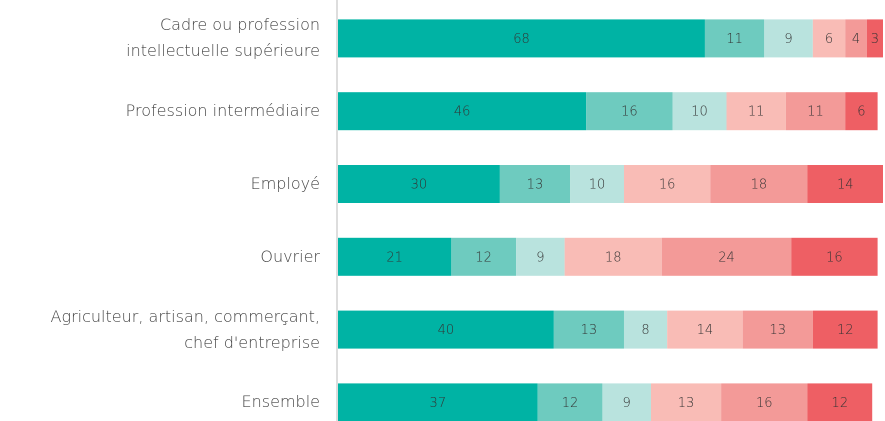  I want to click on value-label: 24, so click(726, 257).